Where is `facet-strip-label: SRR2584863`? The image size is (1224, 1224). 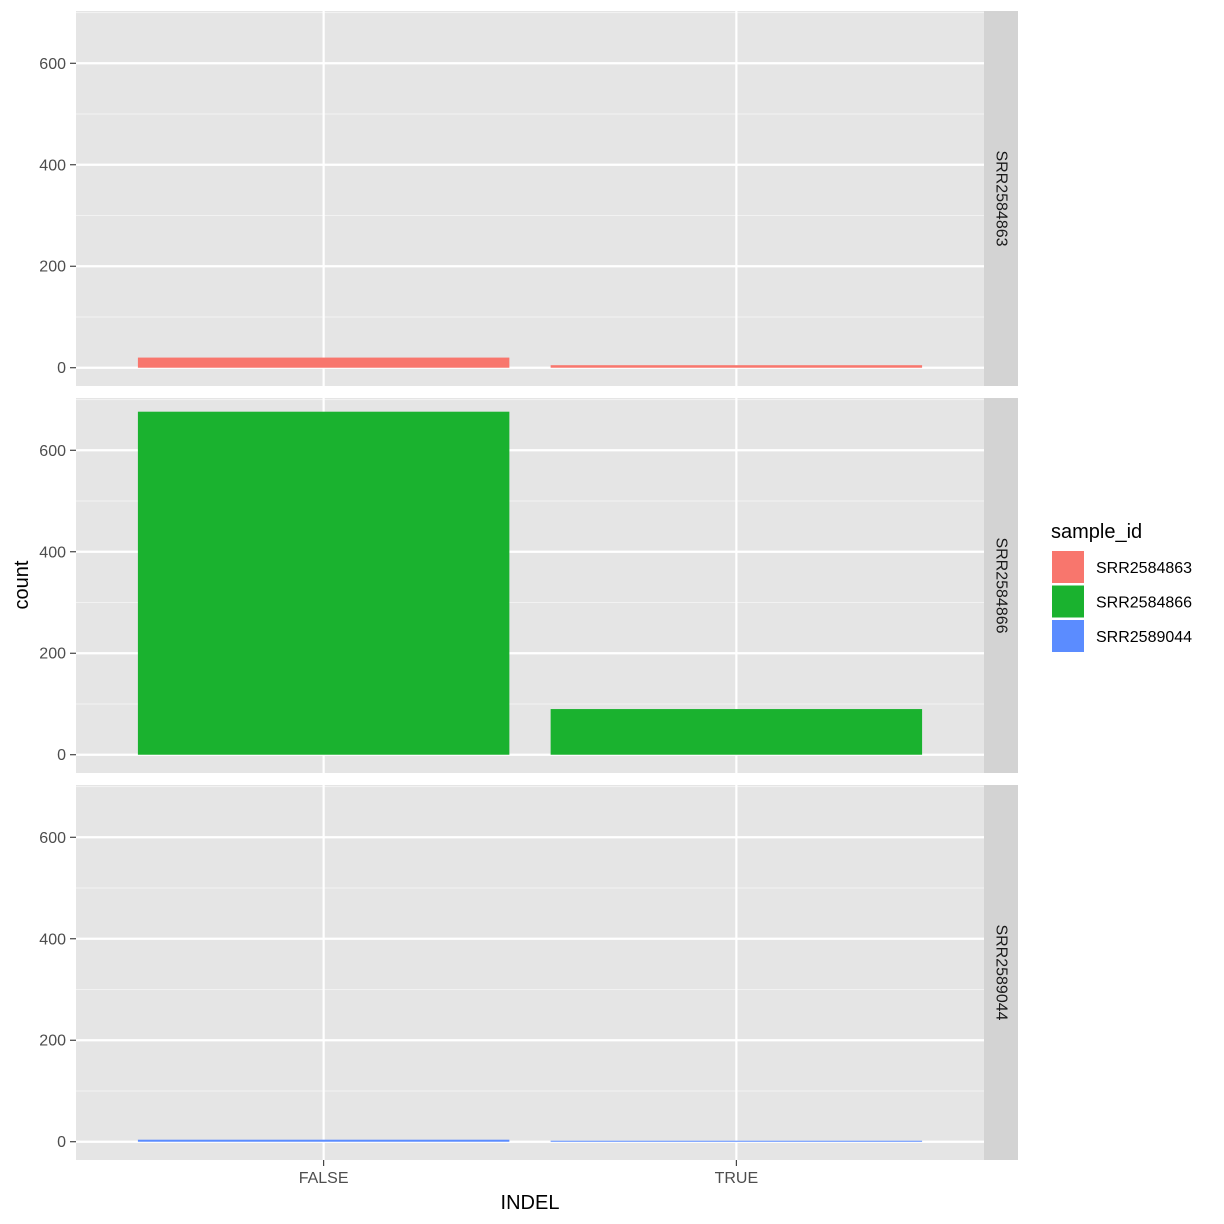 facet-strip-label: SRR2584863 is located at coordinates (1001, 198).